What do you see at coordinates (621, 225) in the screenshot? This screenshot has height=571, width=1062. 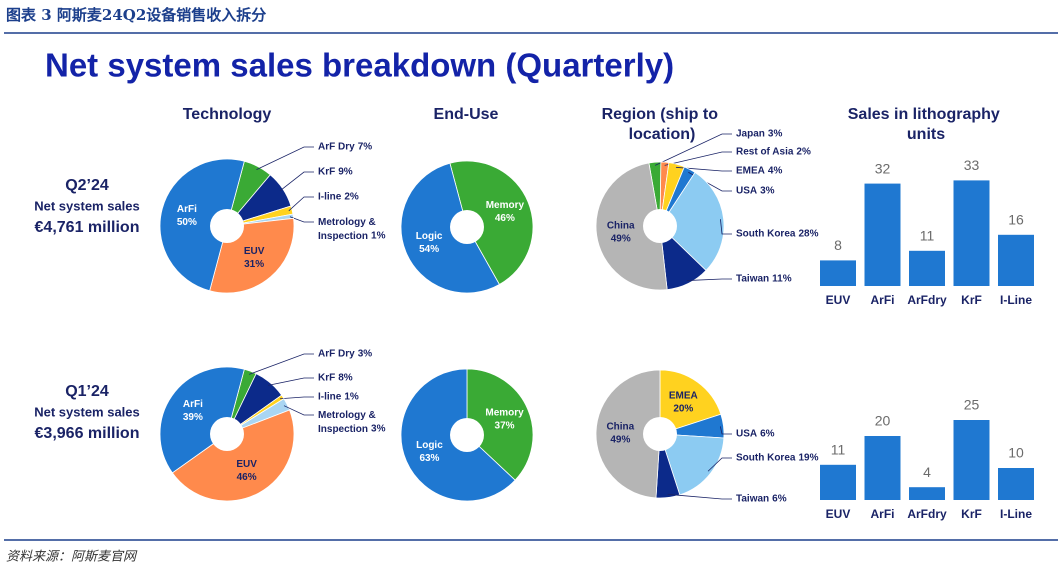 I see `slice-label: China` at bounding box center [621, 225].